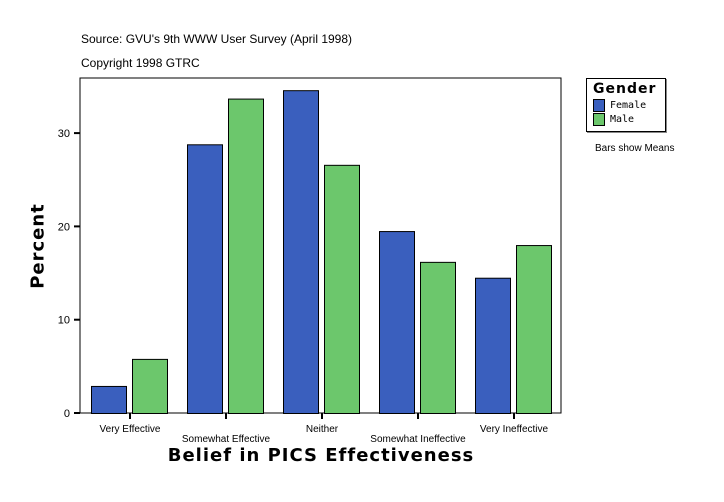 The width and height of the screenshot is (724, 502). Describe the element at coordinates (599, 105) in the screenshot. I see `legend-swatch-female` at that location.